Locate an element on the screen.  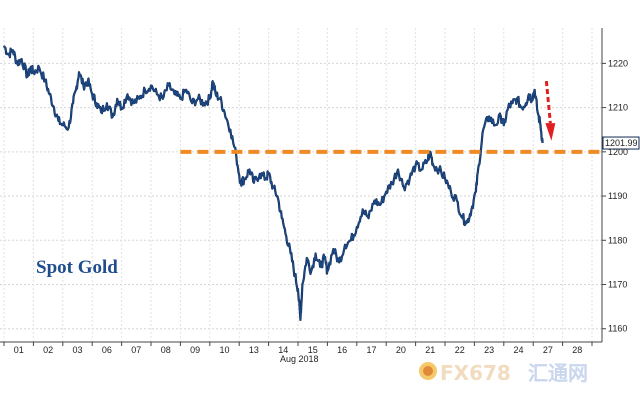
y-tick-label: 1200 is located at coordinates (618, 152).